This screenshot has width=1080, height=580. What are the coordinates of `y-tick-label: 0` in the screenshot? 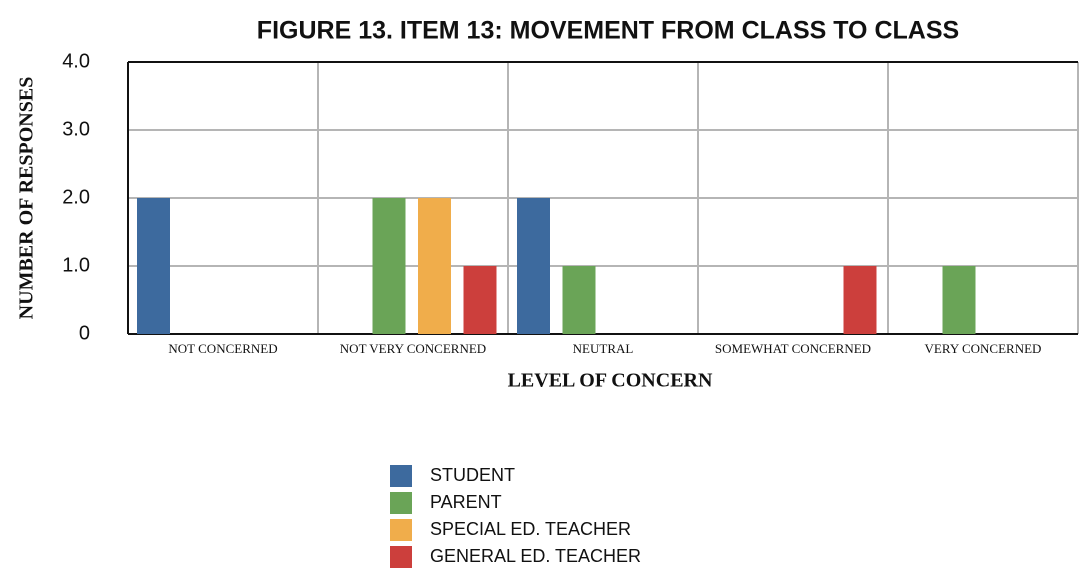 It's located at (84, 333).